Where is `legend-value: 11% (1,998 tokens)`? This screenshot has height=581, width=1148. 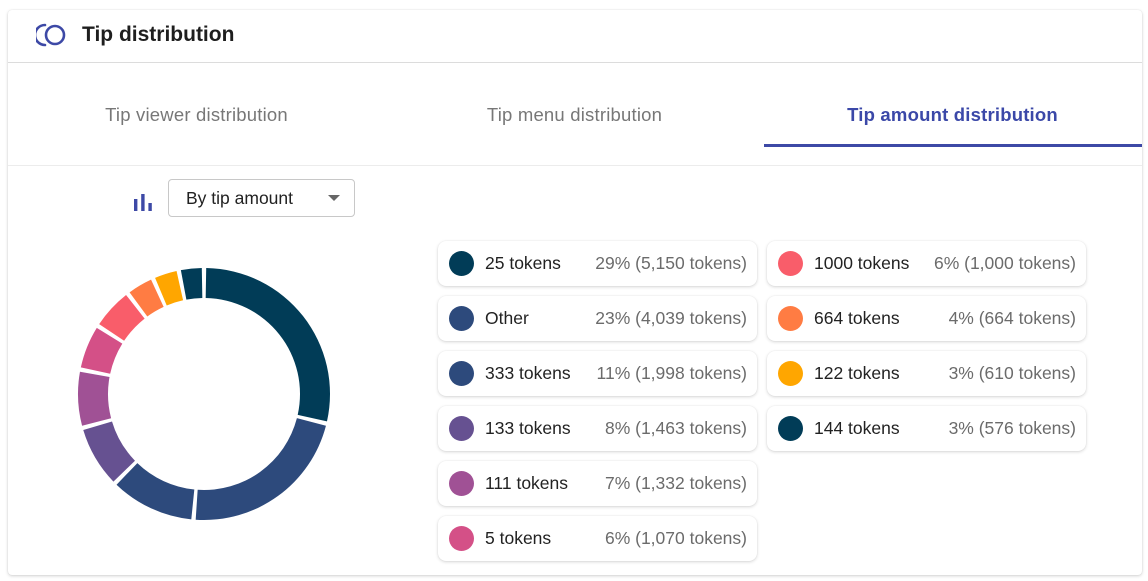
legend-value: 11% (1,998 tokens) is located at coordinates (671, 373).